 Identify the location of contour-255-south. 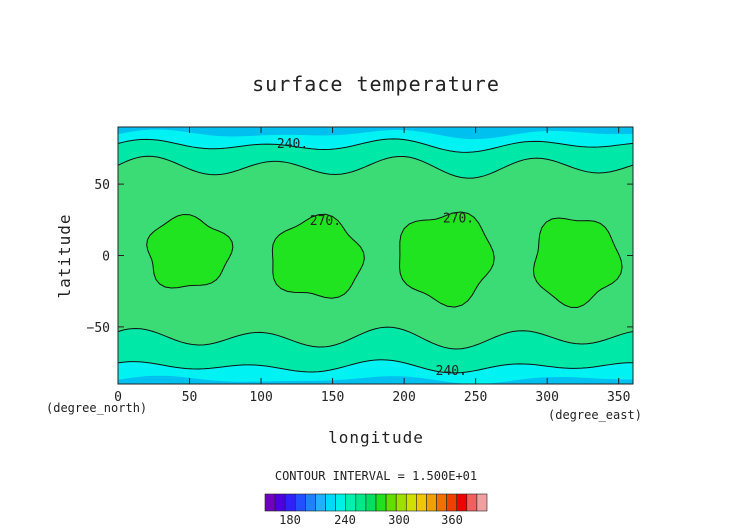
(375, 338).